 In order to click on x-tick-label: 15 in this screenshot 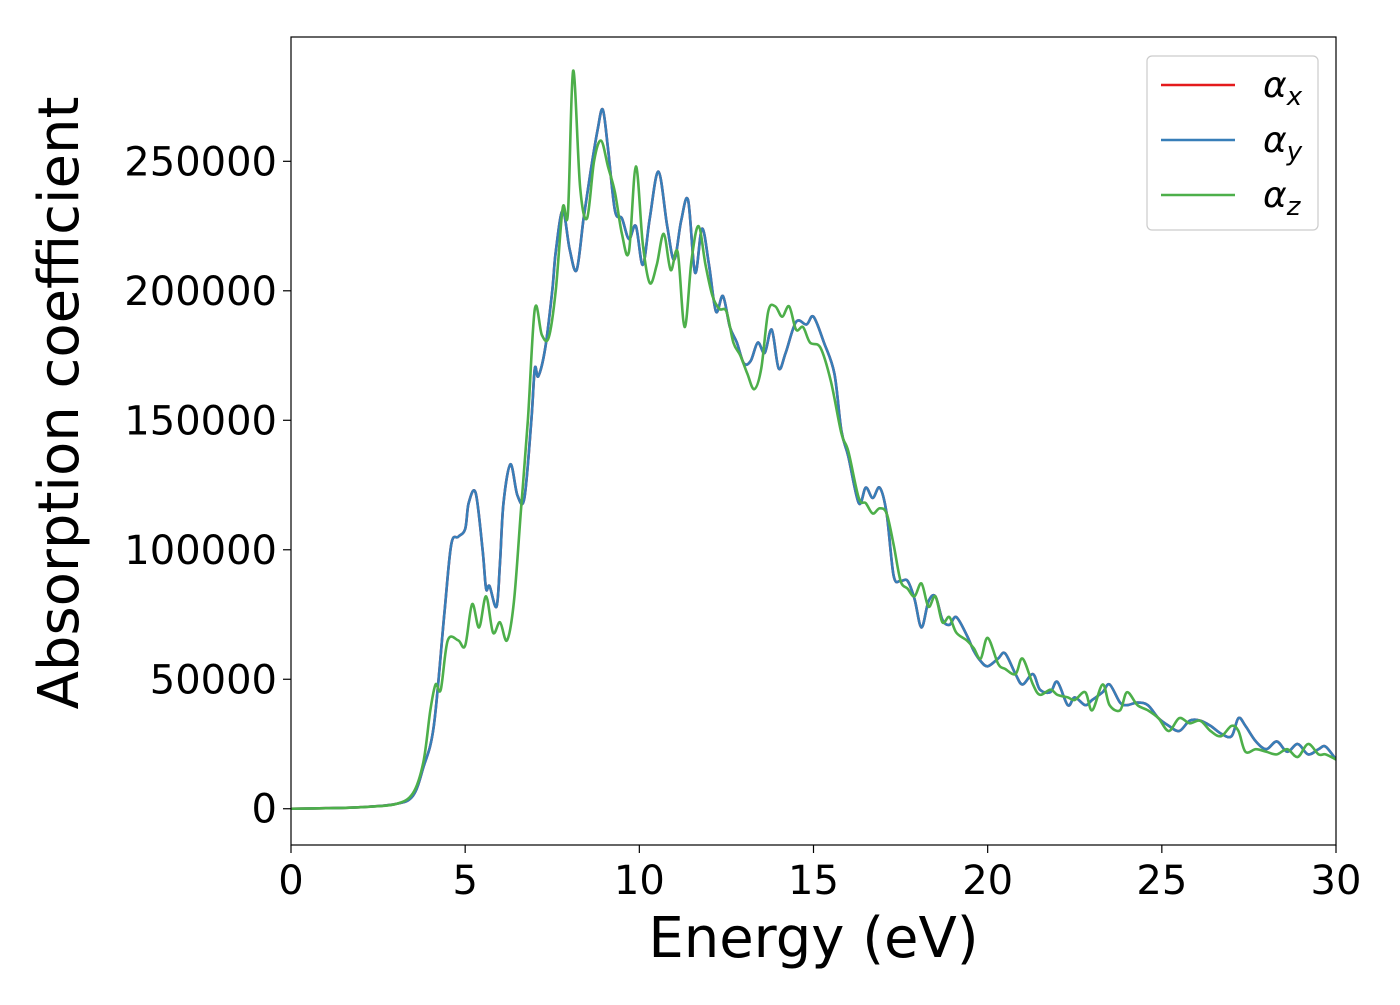, I will do `click(813, 881)`.